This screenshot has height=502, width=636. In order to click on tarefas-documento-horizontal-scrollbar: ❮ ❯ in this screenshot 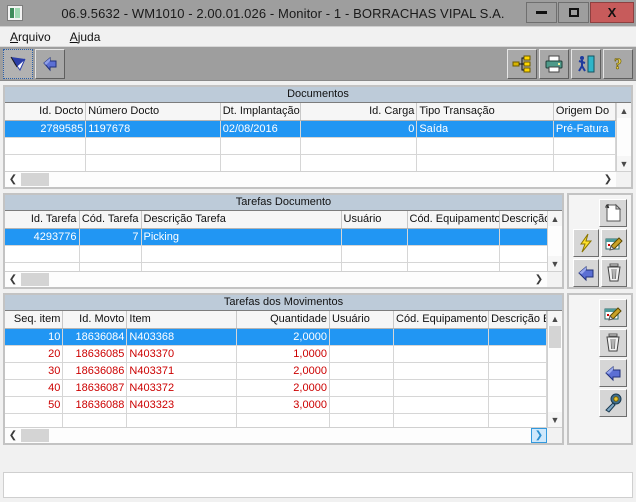, I will do `click(283, 279)`.